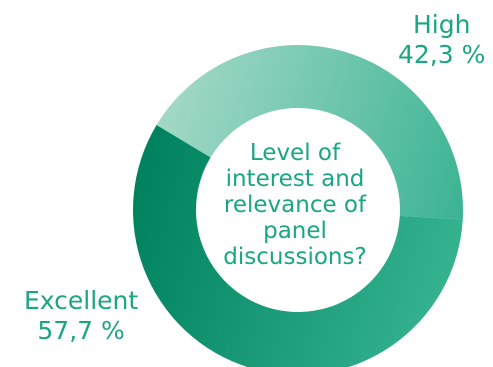  What do you see at coordinates (81, 330) in the screenshot?
I see `slice-label-excellent-value: 57,7 %` at bounding box center [81, 330].